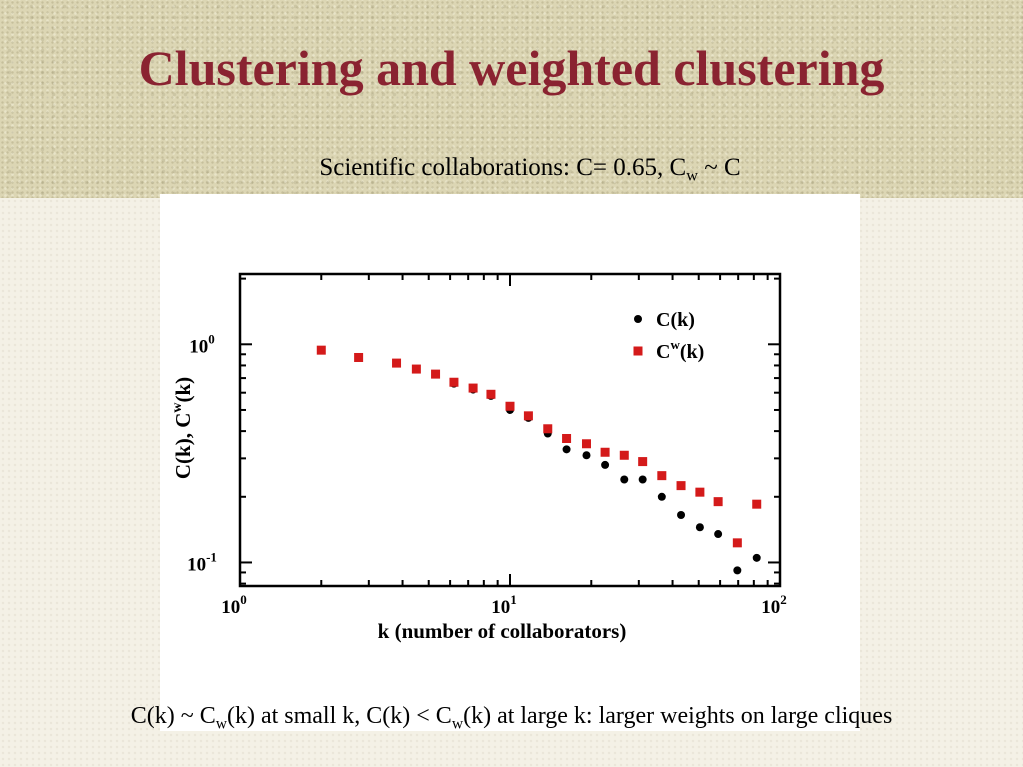  What do you see at coordinates (221, 724) in the screenshot?
I see `caption-subscript-1: w` at bounding box center [221, 724].